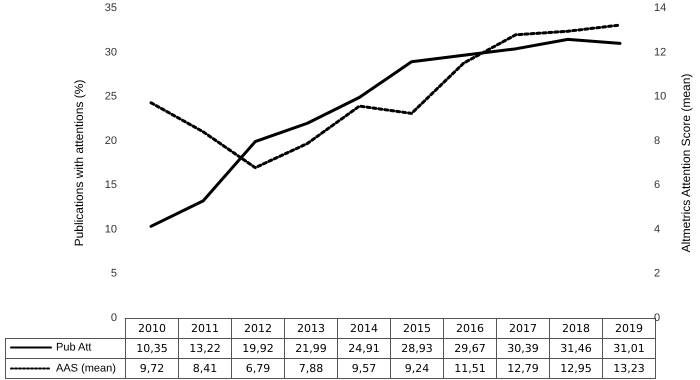 This screenshot has width=700, height=380. What do you see at coordinates (311, 348) in the screenshot?
I see `data-label: 21,99` at bounding box center [311, 348].